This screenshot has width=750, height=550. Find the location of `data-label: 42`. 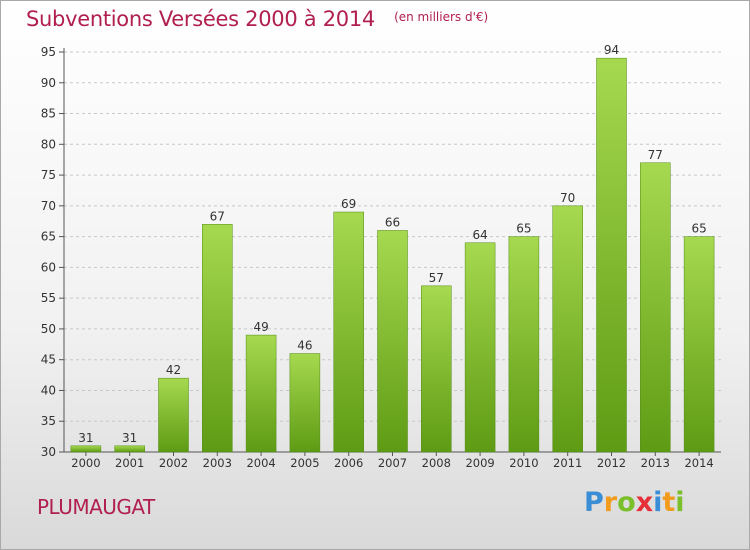

data-label: 42 is located at coordinates (173, 370).